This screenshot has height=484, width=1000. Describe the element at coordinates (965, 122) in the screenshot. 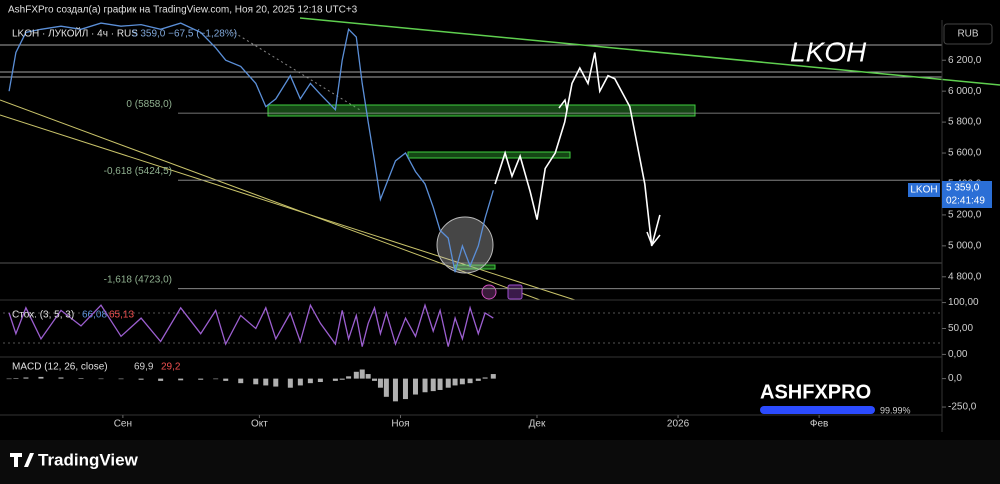

I see `y-tick-label: 5 800,0` at that location.